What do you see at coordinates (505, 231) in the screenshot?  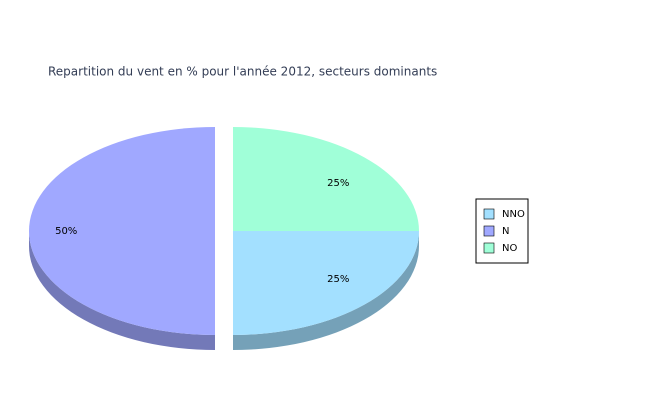 I see `legend-label: N` at bounding box center [505, 231].